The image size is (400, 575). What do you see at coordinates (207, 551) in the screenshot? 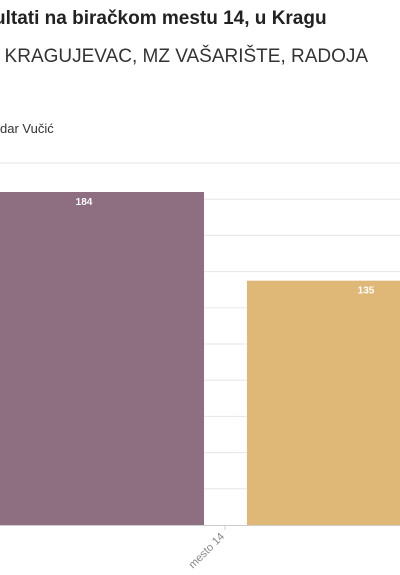
I see `x-tick-label: mesto 14` at bounding box center [207, 551].